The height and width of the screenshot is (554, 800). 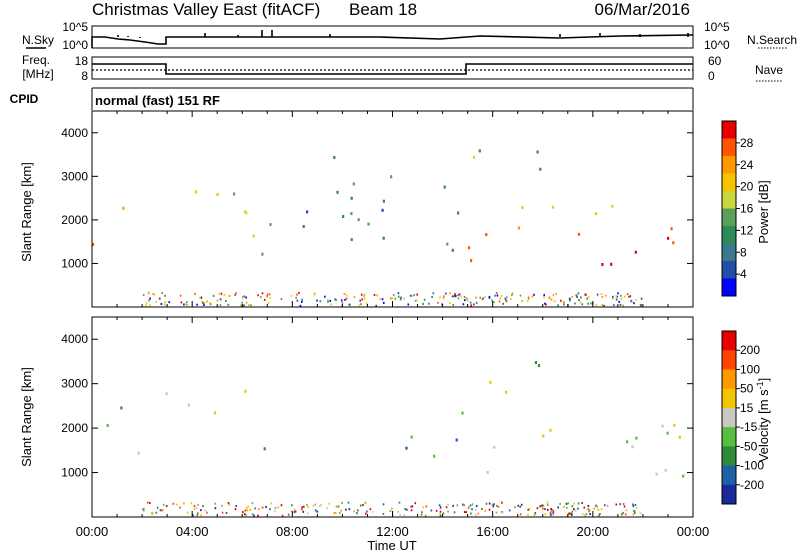 What do you see at coordinates (392, 41) in the screenshot?
I see `nsky-noise-line` at bounding box center [392, 41].